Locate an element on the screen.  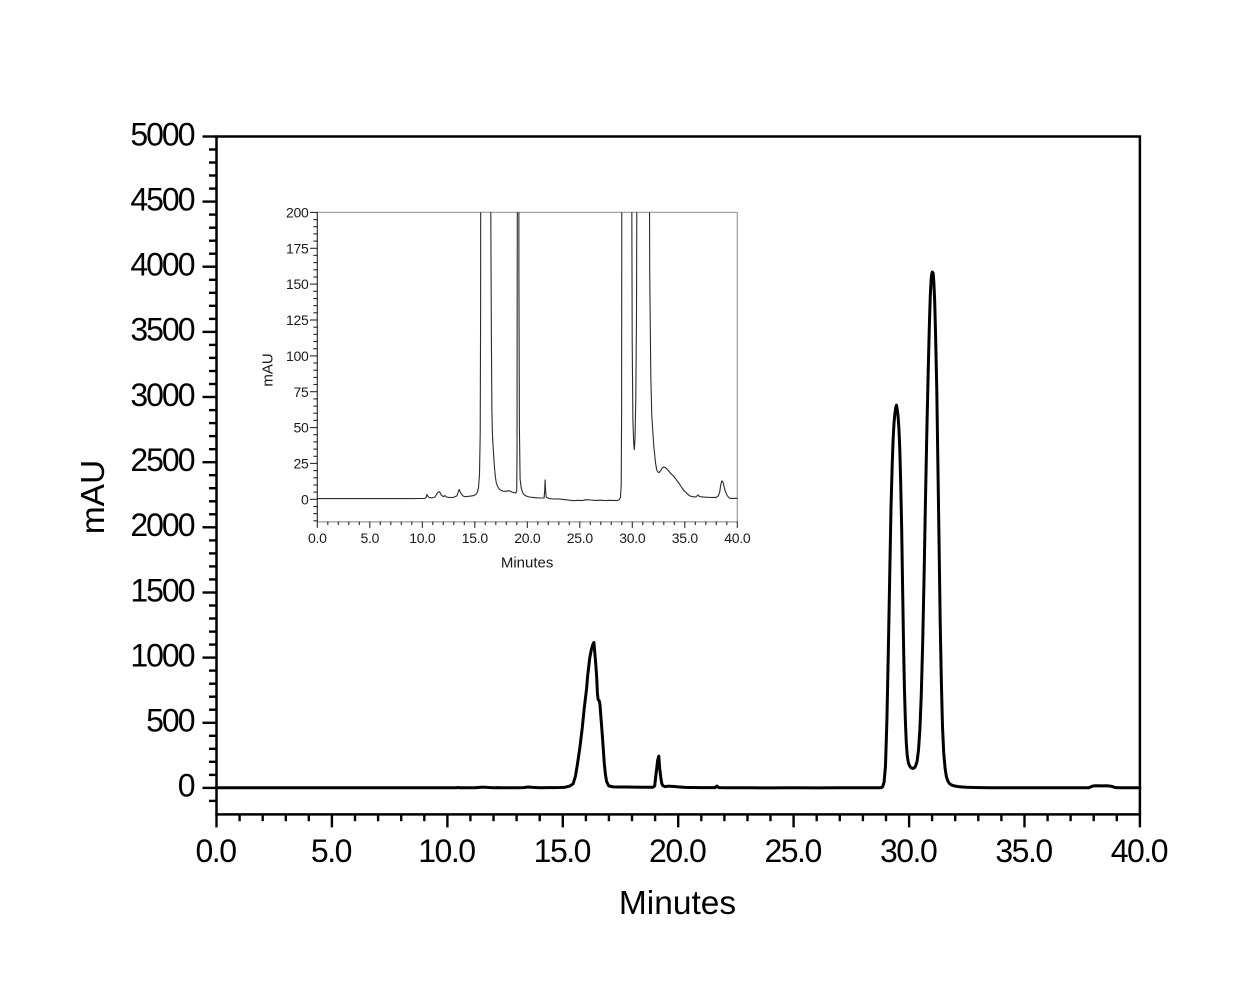
svg-text: 3500 is located at coordinates (162, 330).